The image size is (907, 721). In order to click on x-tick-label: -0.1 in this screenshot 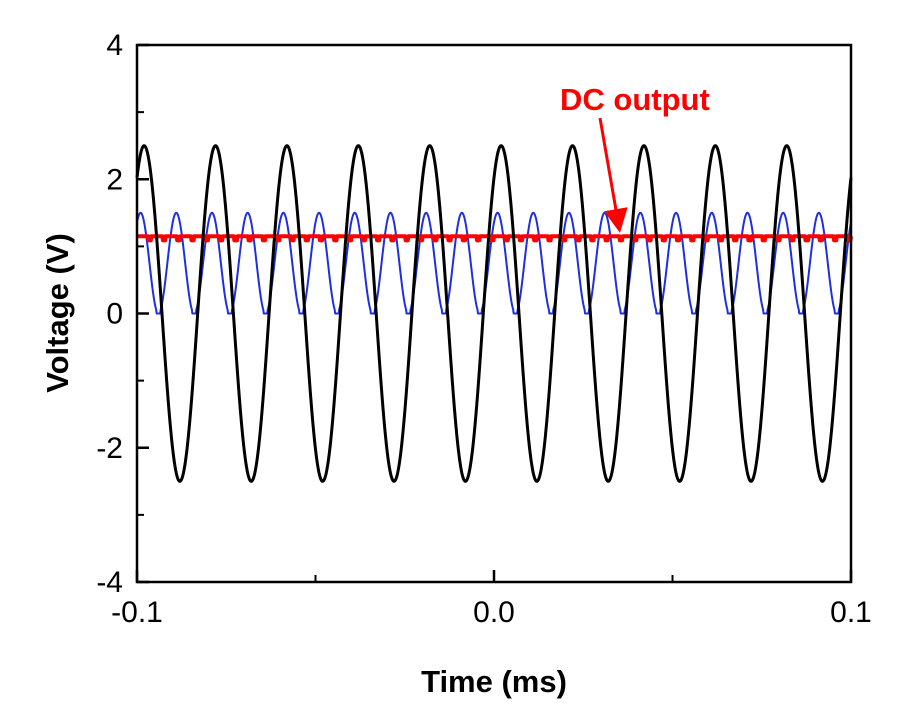, I will do `click(137, 612)`.